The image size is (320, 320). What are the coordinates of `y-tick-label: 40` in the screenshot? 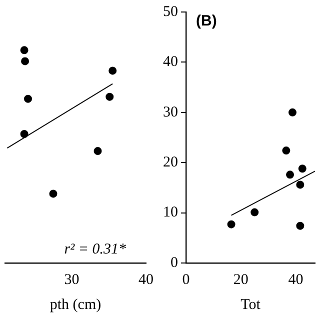 It's located at (170, 62).